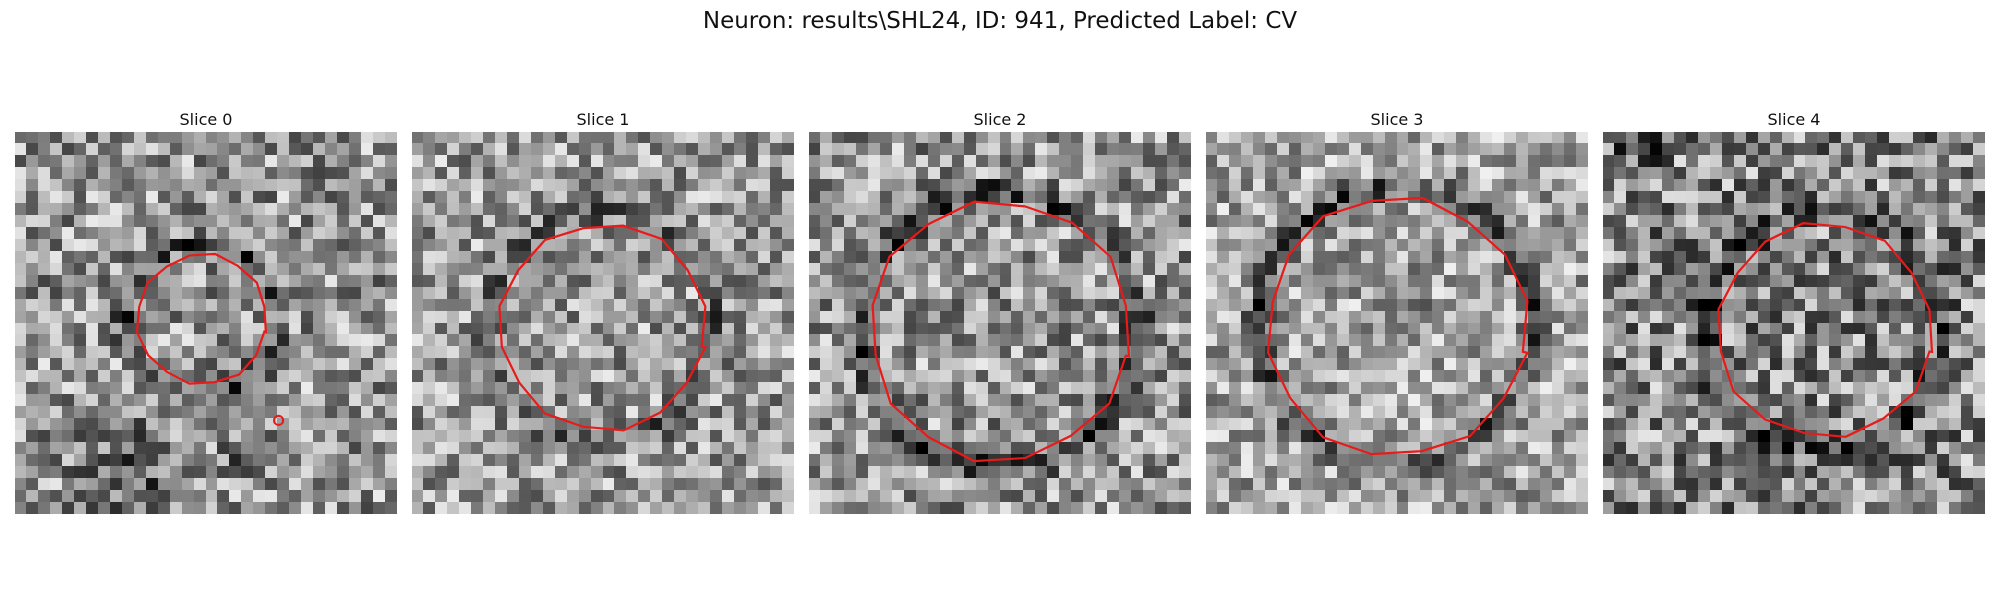  Describe the element at coordinates (1397, 119) in the screenshot. I see `slice-title: Slice 3` at that location.